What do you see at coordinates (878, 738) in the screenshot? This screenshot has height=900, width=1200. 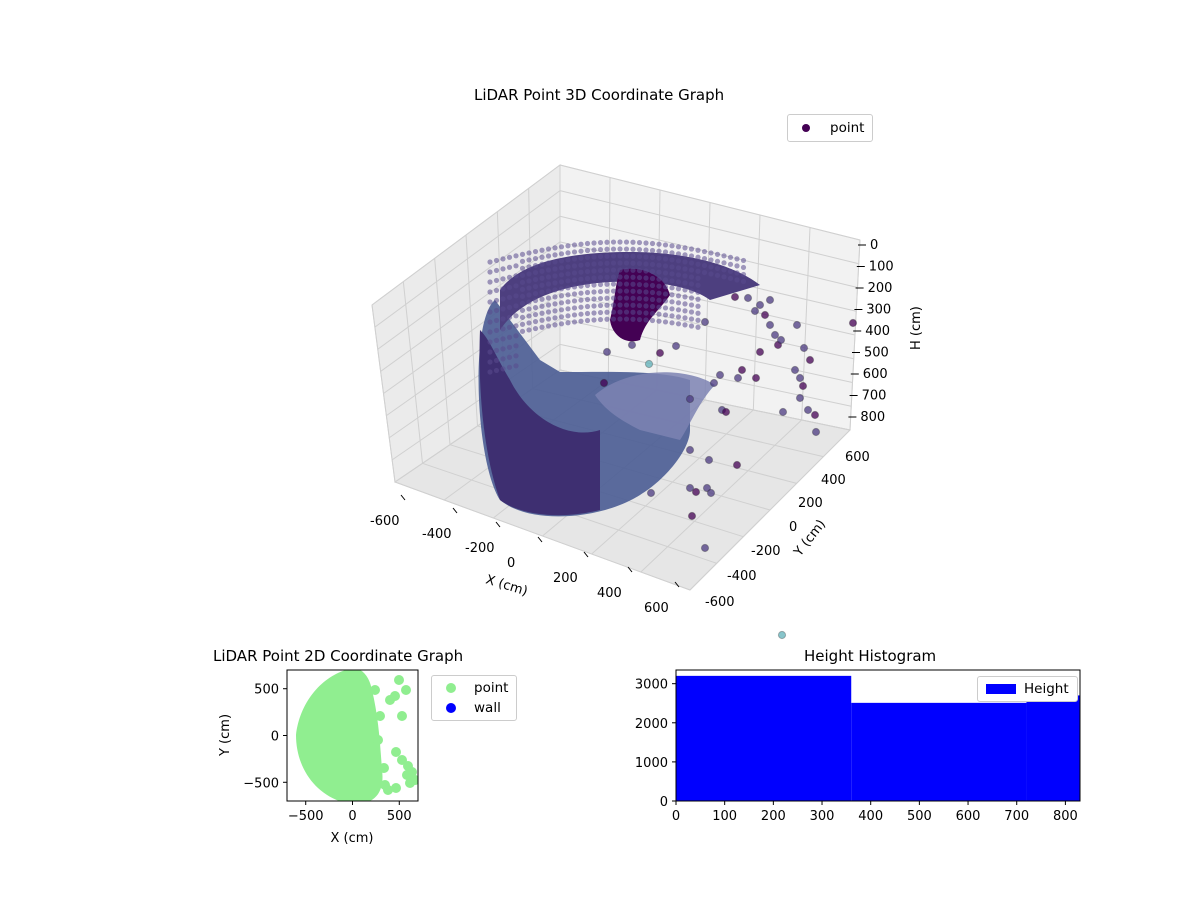 I see `histogram-plot` at bounding box center [878, 738].